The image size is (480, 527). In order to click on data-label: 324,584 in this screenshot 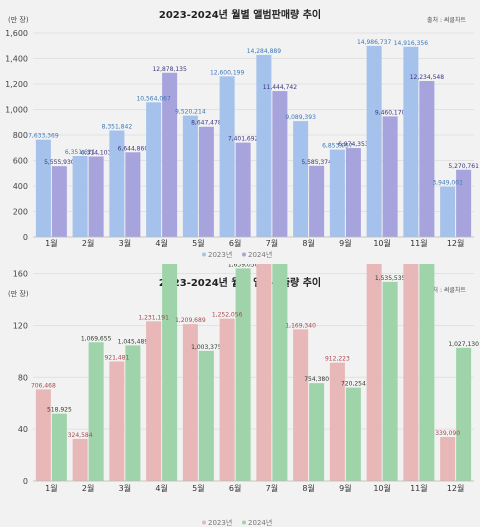, I will do `click(80, 435)`.